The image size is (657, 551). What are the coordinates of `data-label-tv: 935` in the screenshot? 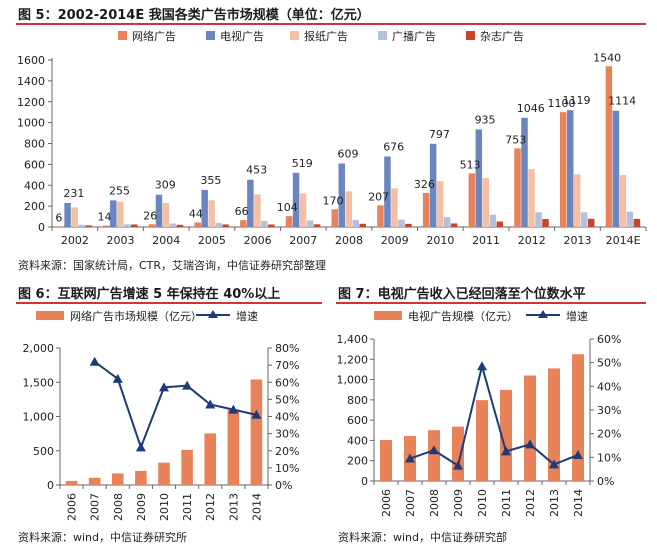 It's located at (485, 119).